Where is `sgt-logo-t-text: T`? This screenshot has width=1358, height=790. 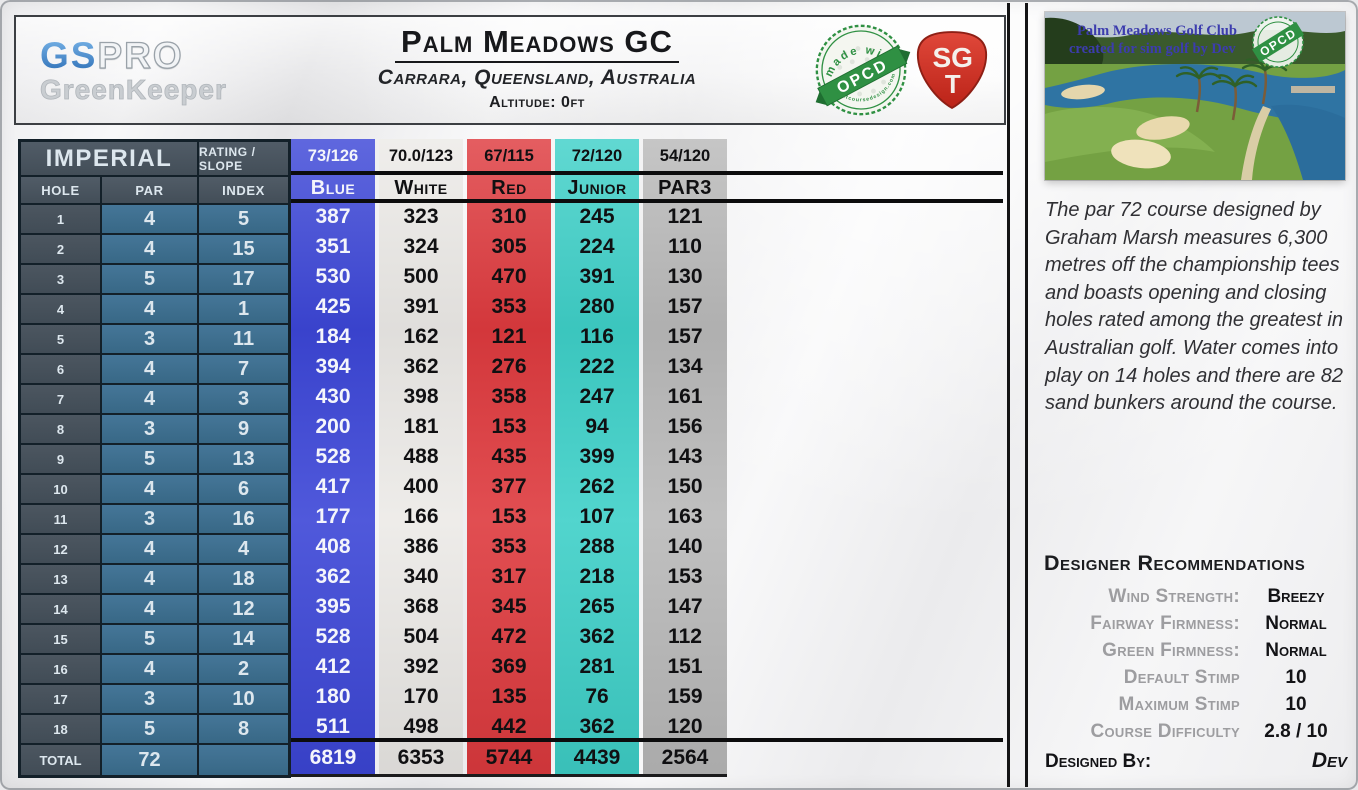 sgt-logo-t-text: T is located at coordinates (953, 85).